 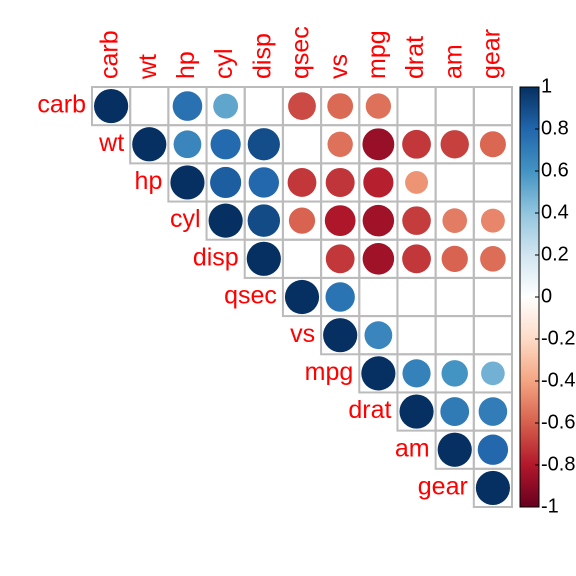 What do you see at coordinates (453, 61) in the screenshot?
I see `column-label: am` at bounding box center [453, 61].